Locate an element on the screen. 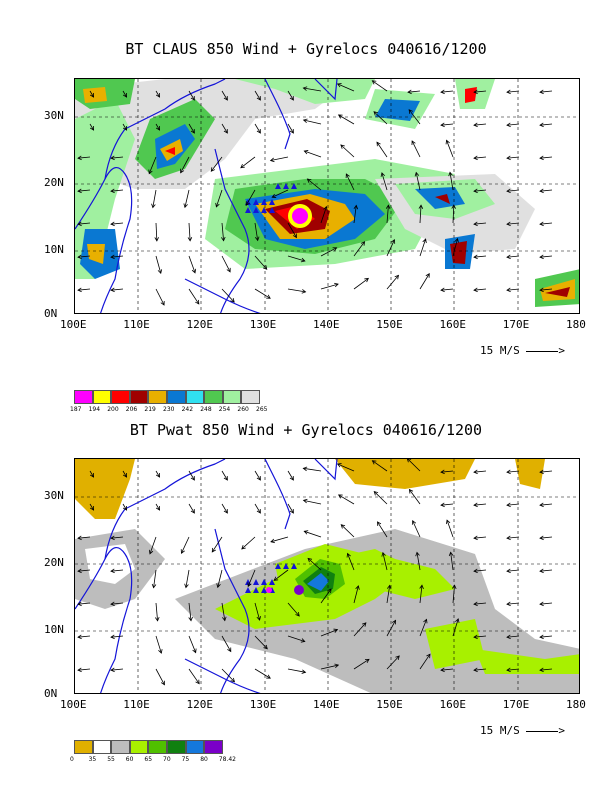 The width and height of the screenshot is (612, 792). x-tick-label: 150E is located at coordinates (389, 324).